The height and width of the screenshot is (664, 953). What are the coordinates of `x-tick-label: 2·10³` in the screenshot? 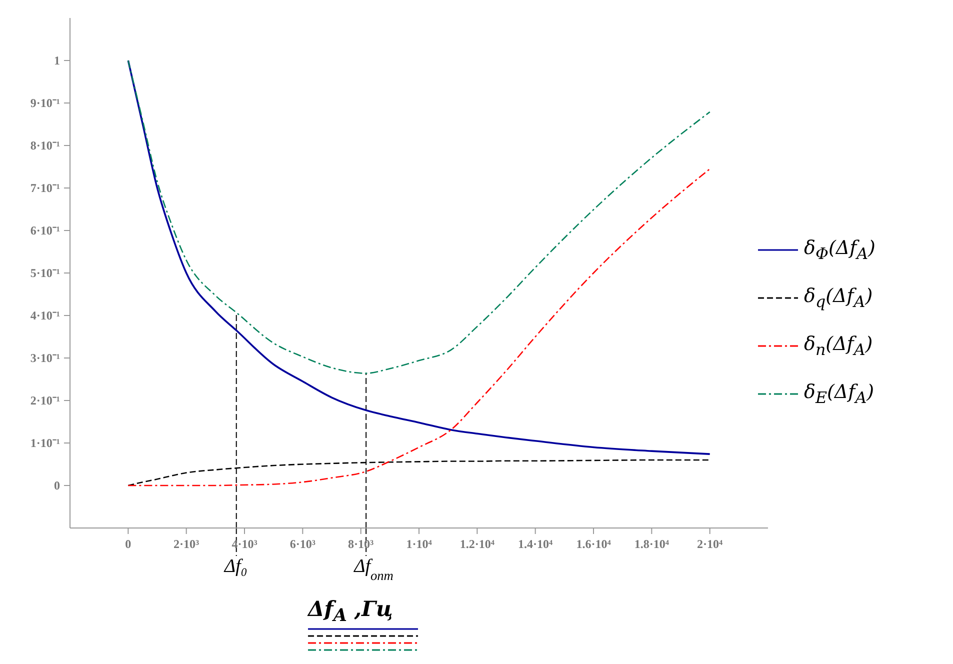 It's located at (187, 544).